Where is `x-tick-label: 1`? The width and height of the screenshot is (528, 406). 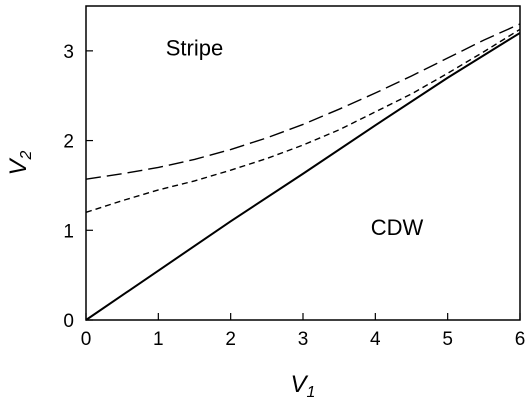
x-tick-label: 1 is located at coordinates (158, 339).